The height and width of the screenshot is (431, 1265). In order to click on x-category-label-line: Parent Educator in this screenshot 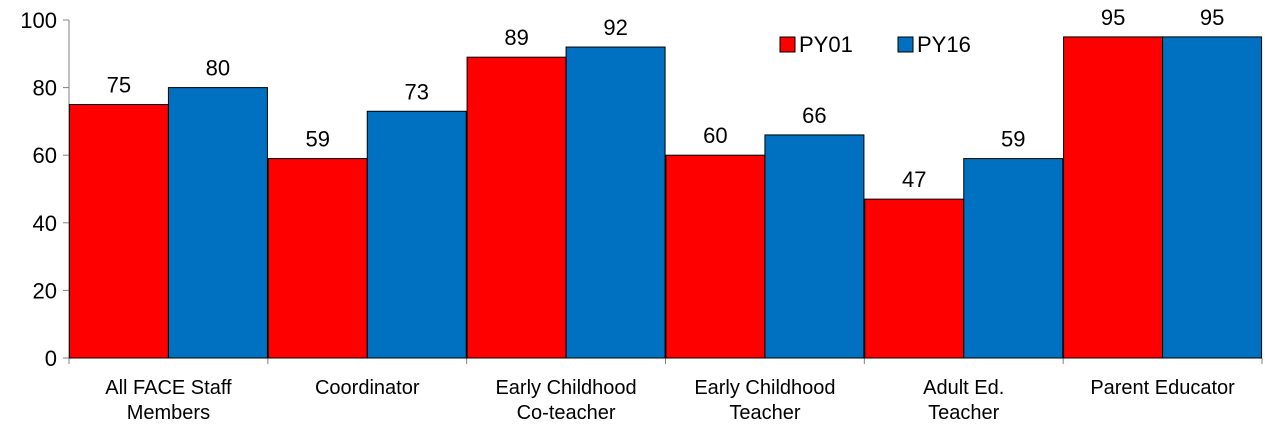, I will do `click(1162, 388)`.